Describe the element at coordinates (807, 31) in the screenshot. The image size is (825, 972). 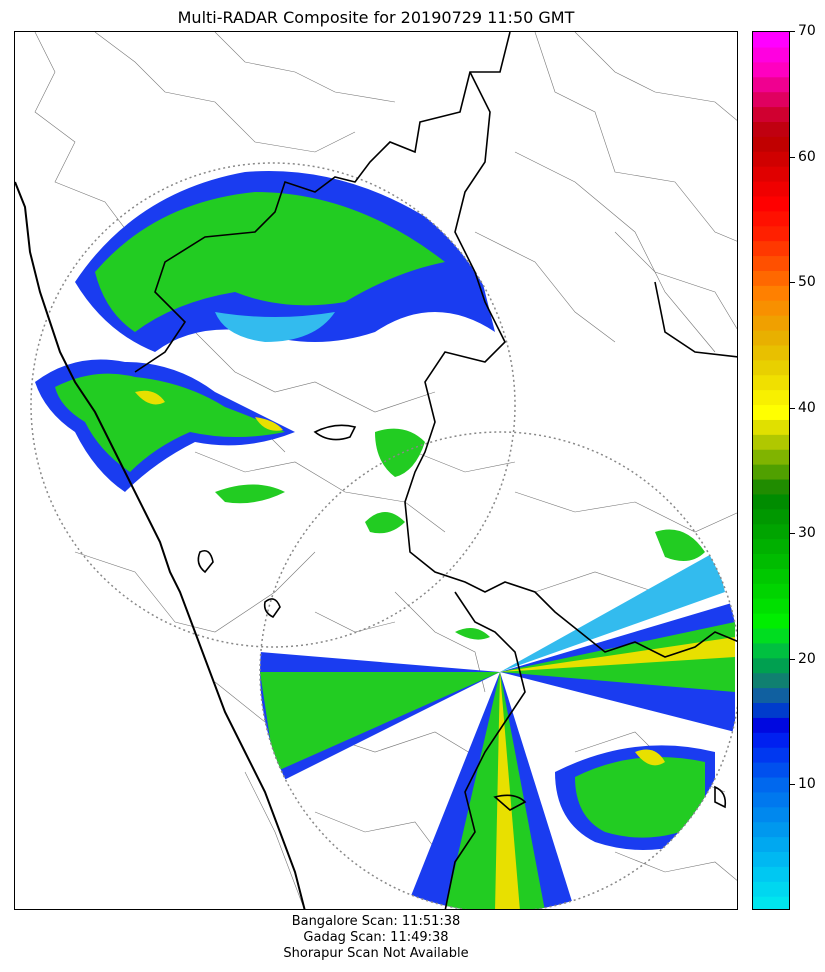
I see `colorbar-tick-label: 70` at that location.